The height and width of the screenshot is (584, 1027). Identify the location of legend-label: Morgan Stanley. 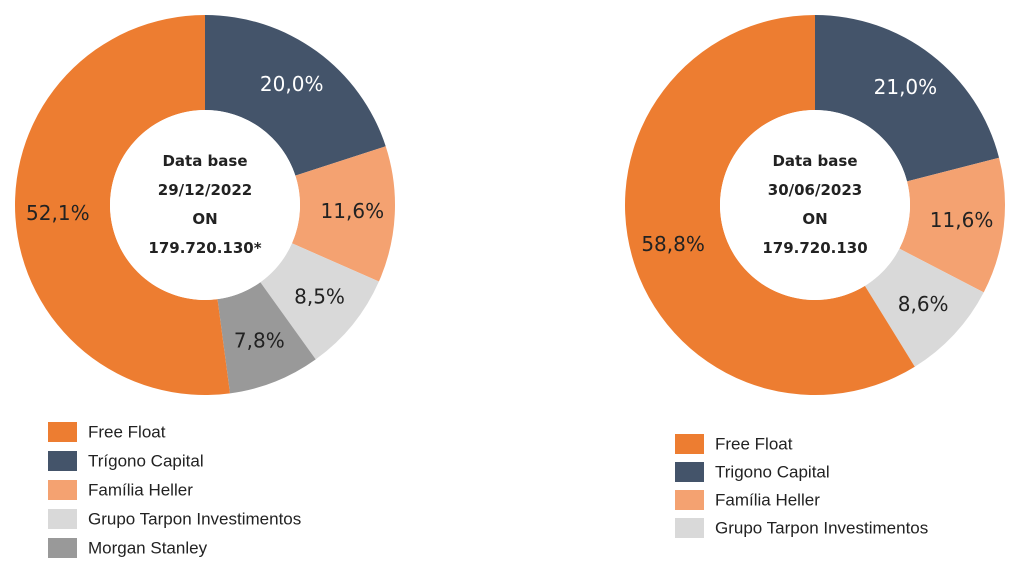
(148, 547).